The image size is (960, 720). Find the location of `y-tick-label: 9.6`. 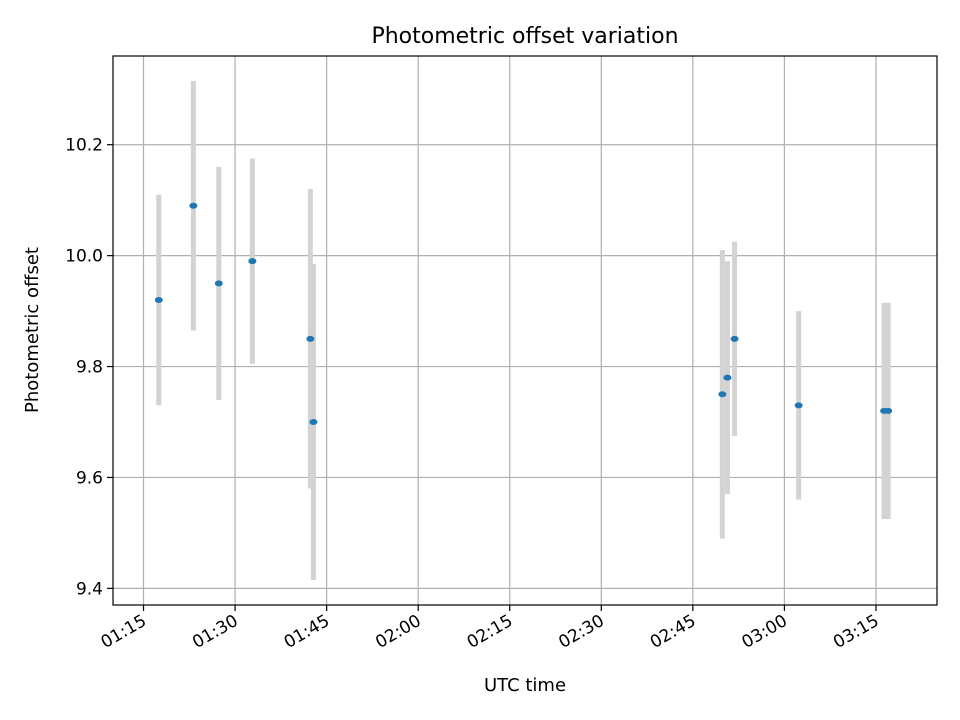

y-tick-label: 9.6 is located at coordinates (89, 478).